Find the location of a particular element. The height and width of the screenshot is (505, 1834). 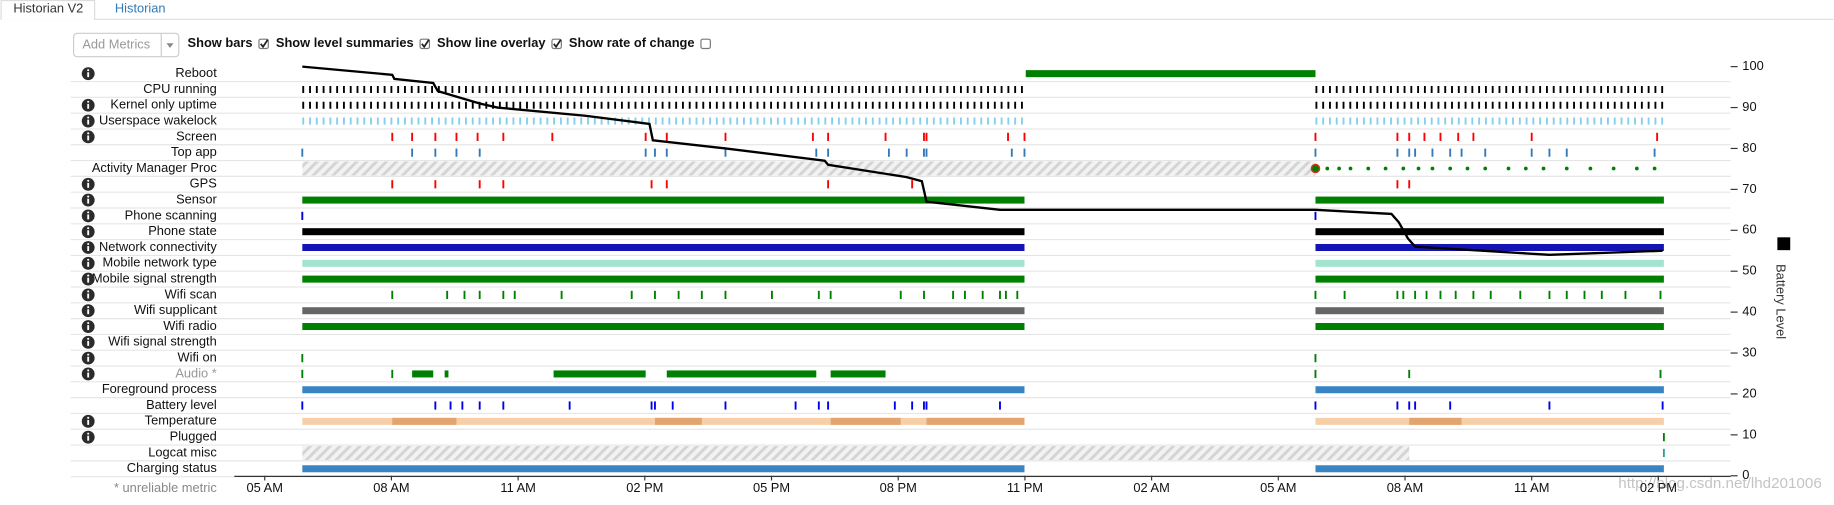

tab-label: Historian is located at coordinates (140, 8).